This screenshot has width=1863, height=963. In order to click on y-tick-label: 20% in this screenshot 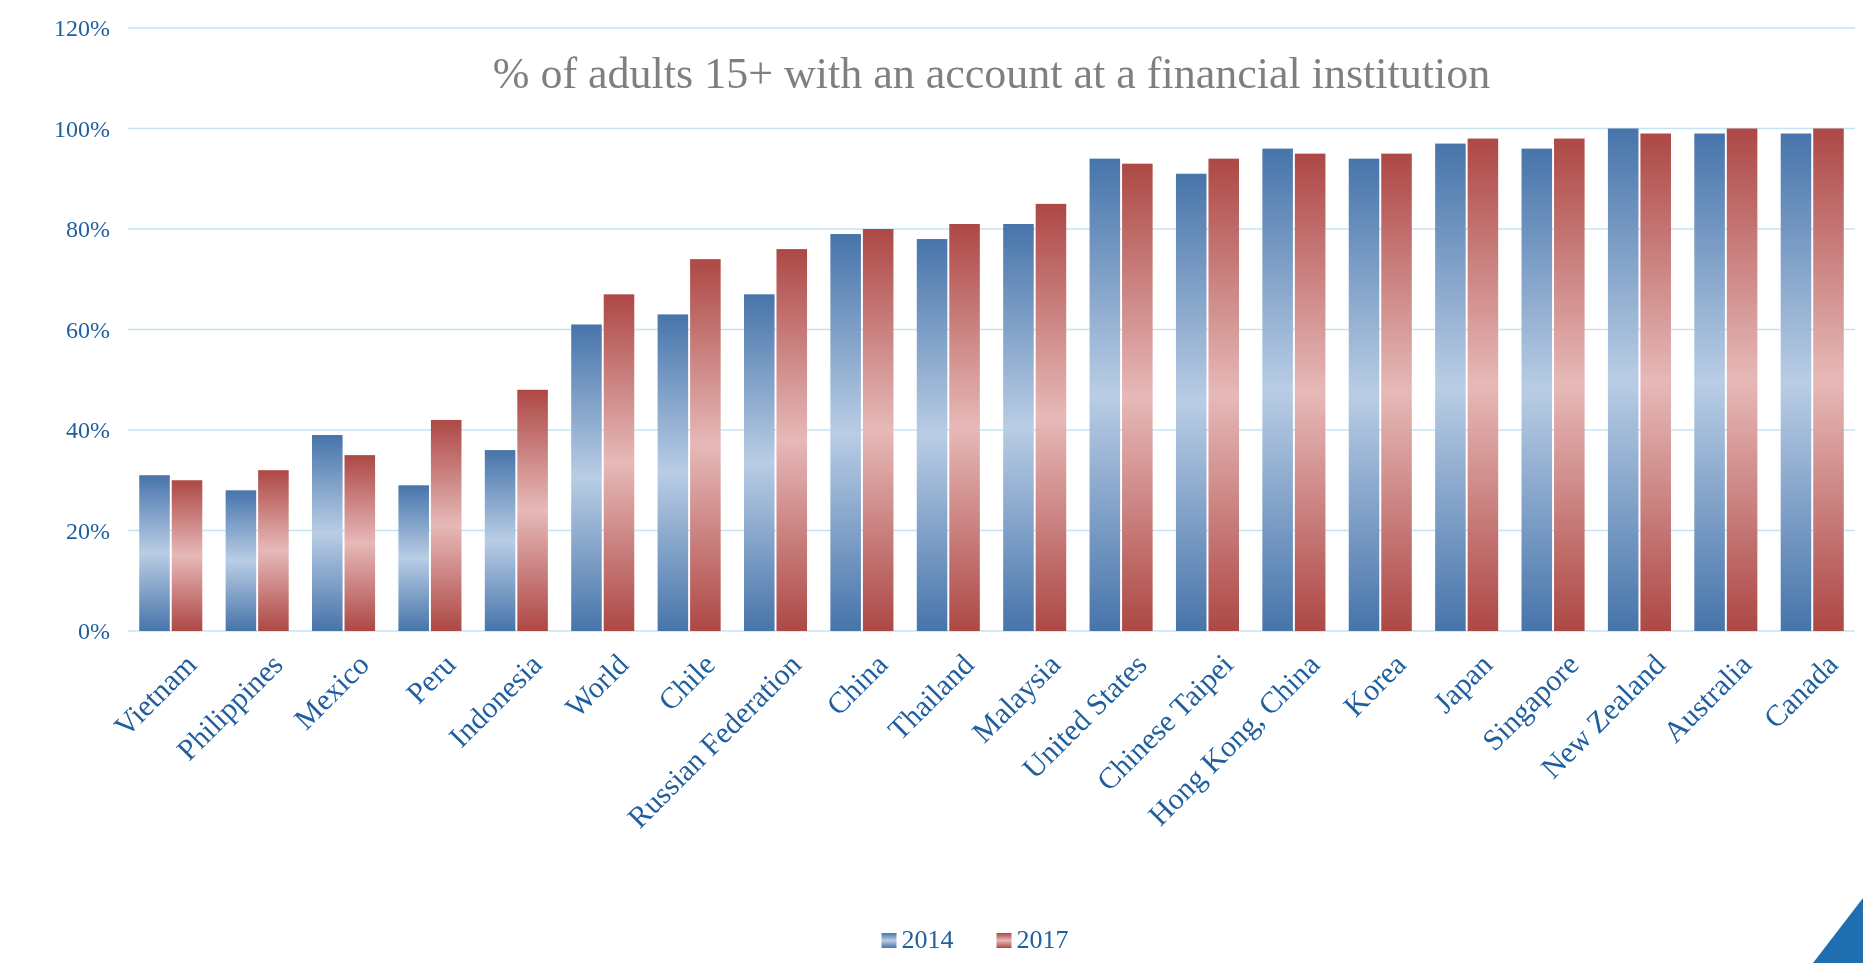, I will do `click(88, 530)`.